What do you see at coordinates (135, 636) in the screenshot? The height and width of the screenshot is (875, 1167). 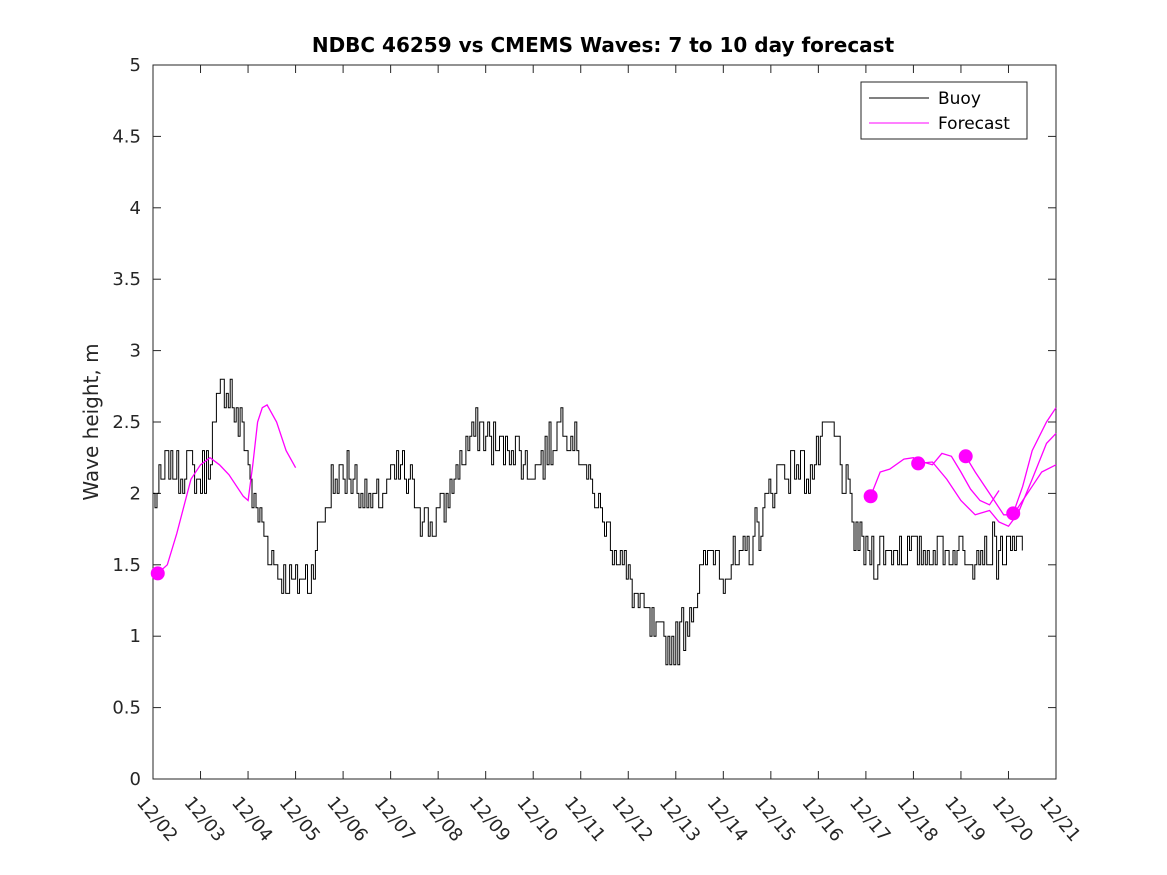 I see `y-tick-label: 1` at bounding box center [135, 636].